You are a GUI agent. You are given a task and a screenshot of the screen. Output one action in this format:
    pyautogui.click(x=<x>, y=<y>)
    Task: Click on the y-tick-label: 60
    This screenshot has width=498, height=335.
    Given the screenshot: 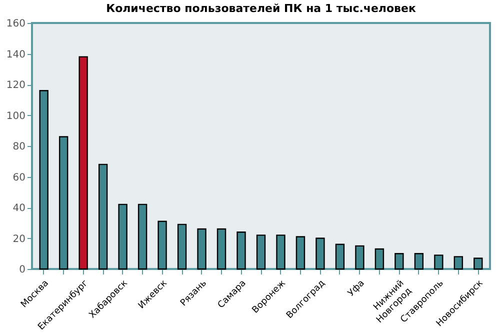 What is the action you would take?
    pyautogui.click(x=19, y=178)
    